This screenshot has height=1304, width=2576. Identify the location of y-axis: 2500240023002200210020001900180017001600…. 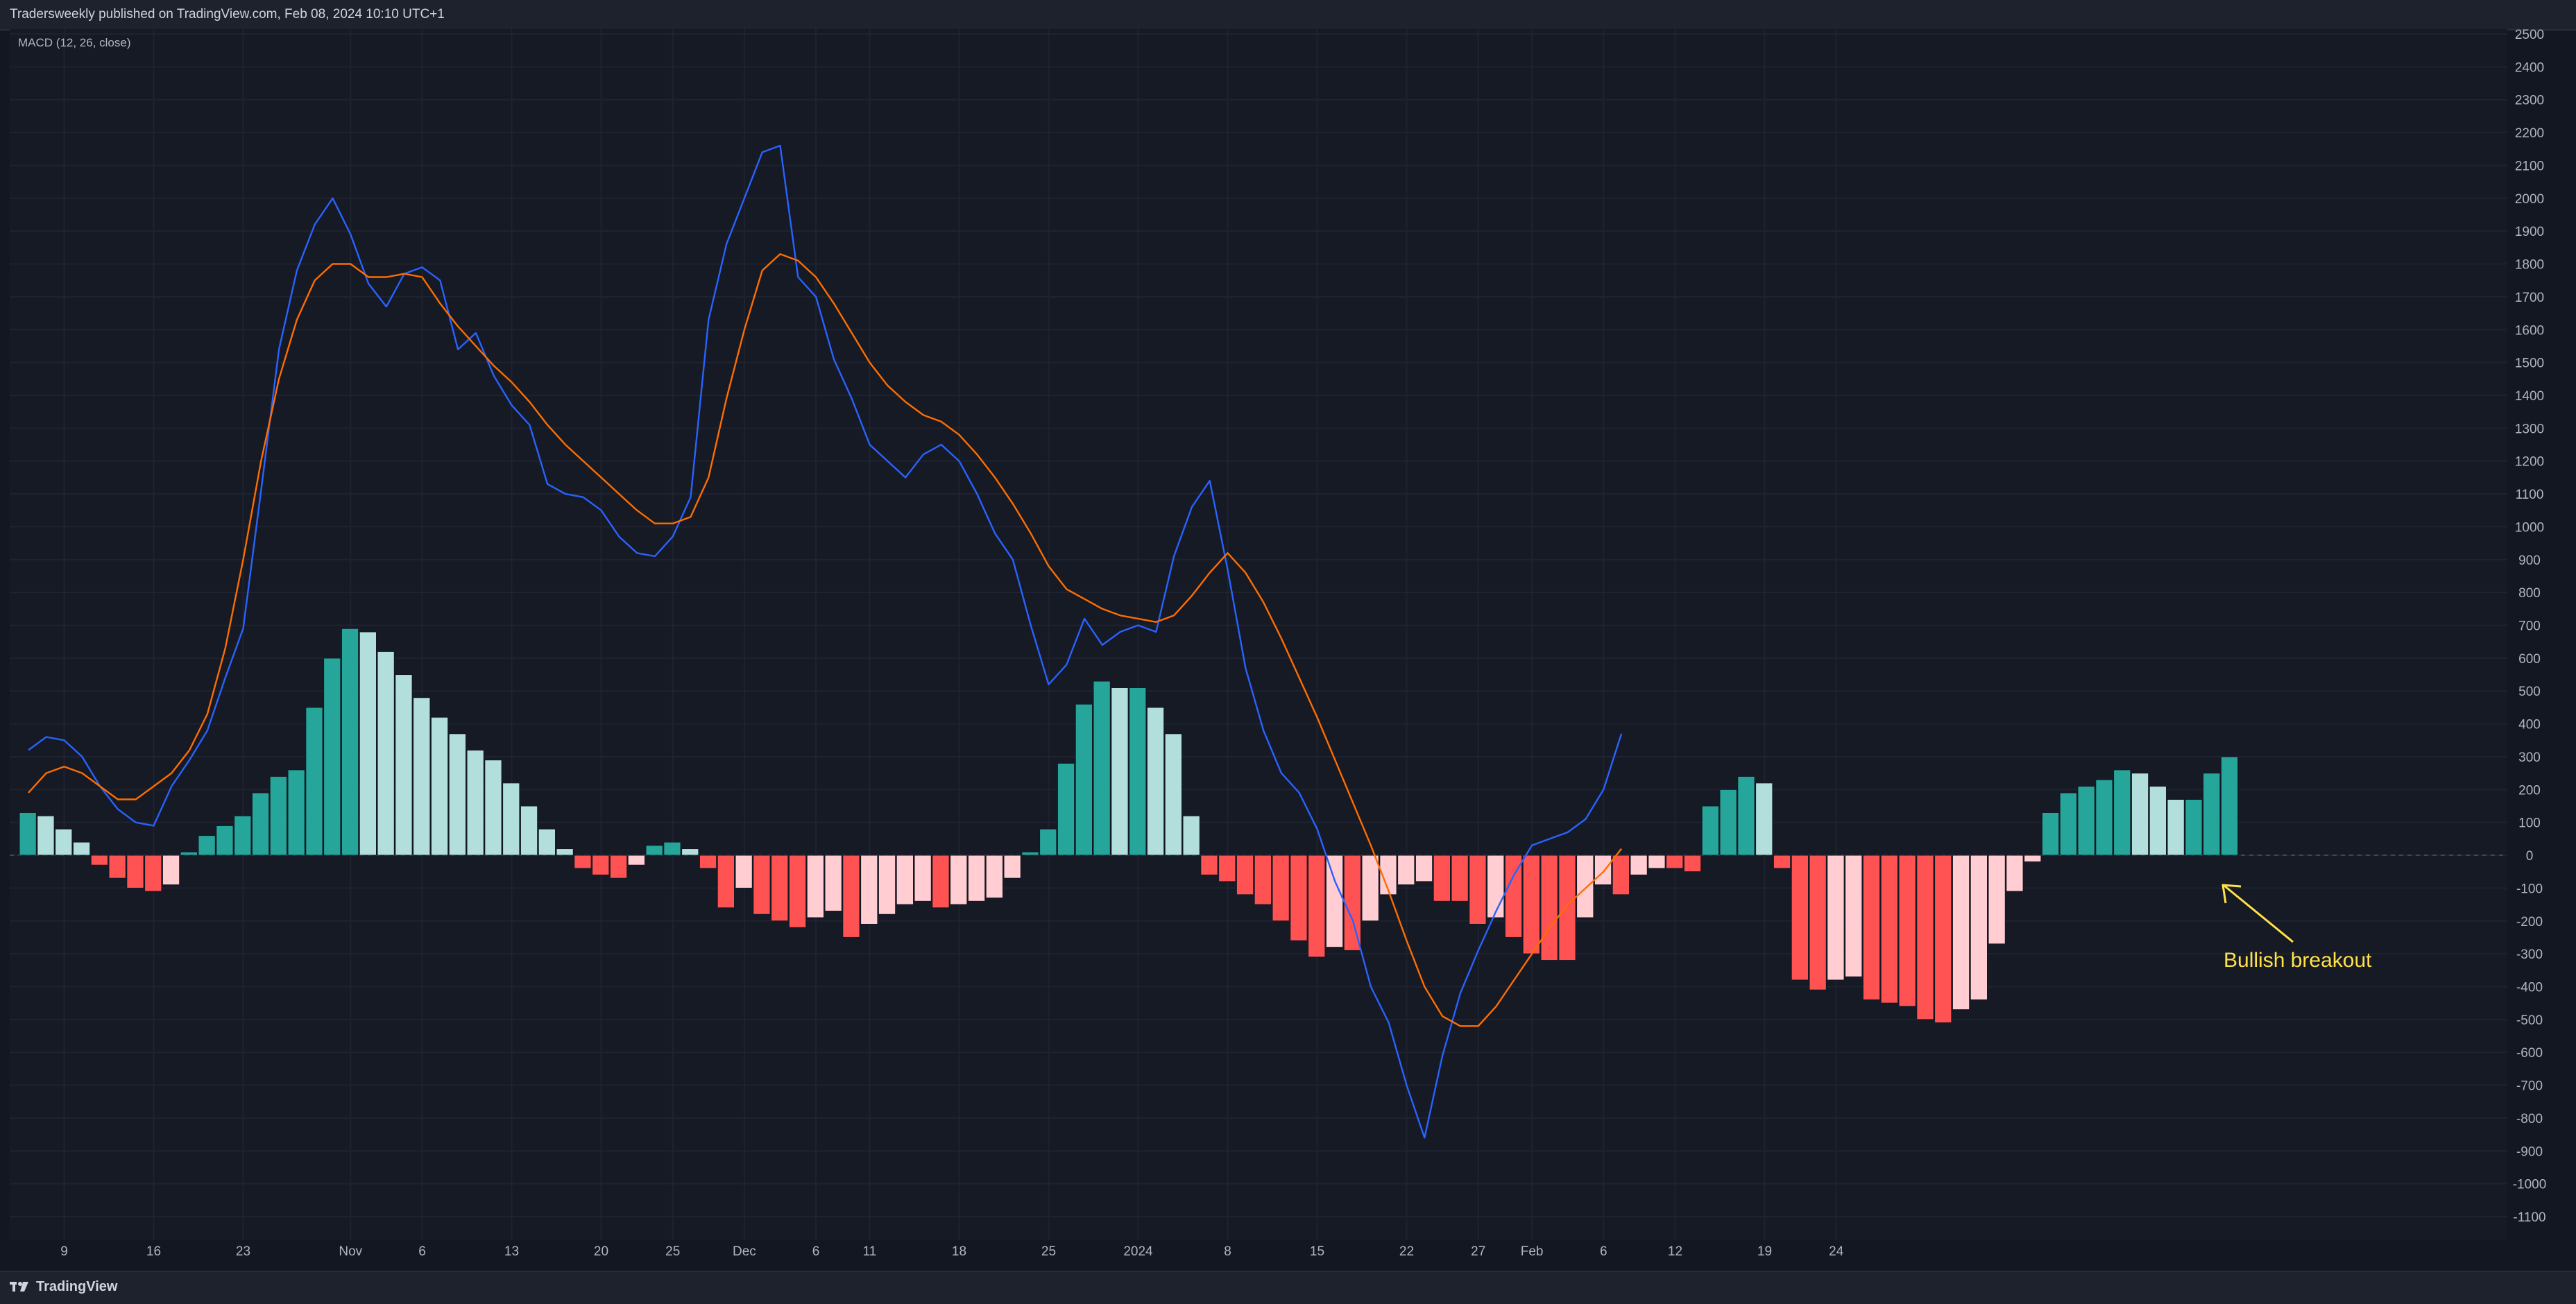
(2530, 626).